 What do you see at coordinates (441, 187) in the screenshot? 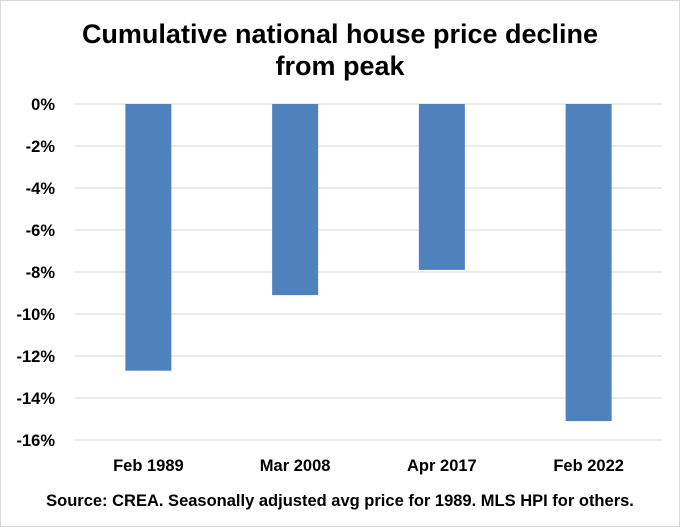
I see `bar-apr-2017` at bounding box center [441, 187].